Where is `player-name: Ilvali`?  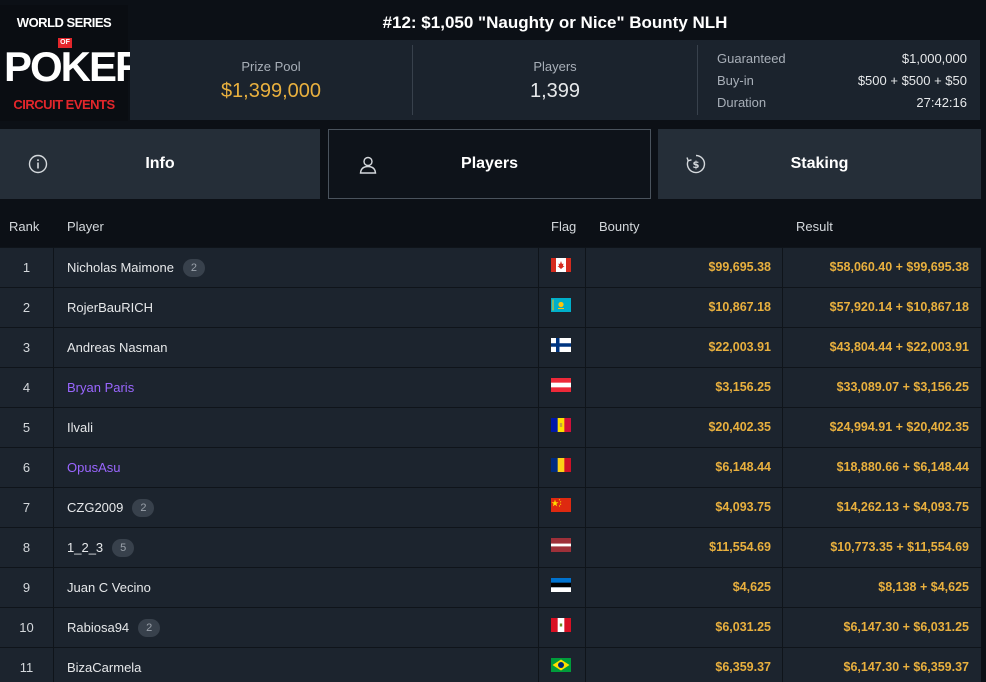 player-name: Ilvali is located at coordinates (80, 427).